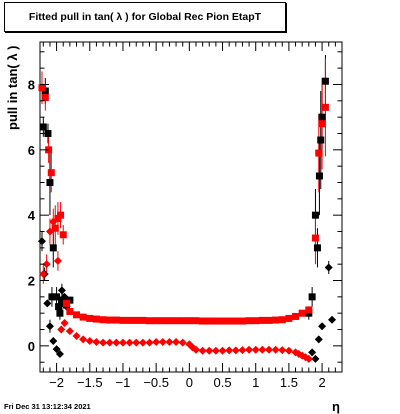 This screenshot has height=414, width=400. What do you see at coordinates (189, 382) in the screenshot?
I see `x-tick-label: 0` at bounding box center [189, 382].